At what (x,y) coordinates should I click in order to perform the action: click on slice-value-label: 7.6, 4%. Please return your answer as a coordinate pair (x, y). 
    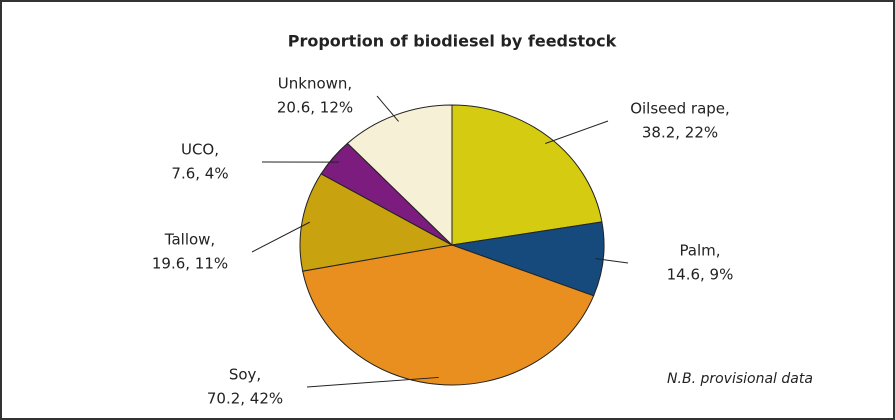
    Looking at the image, I should click on (199, 174).